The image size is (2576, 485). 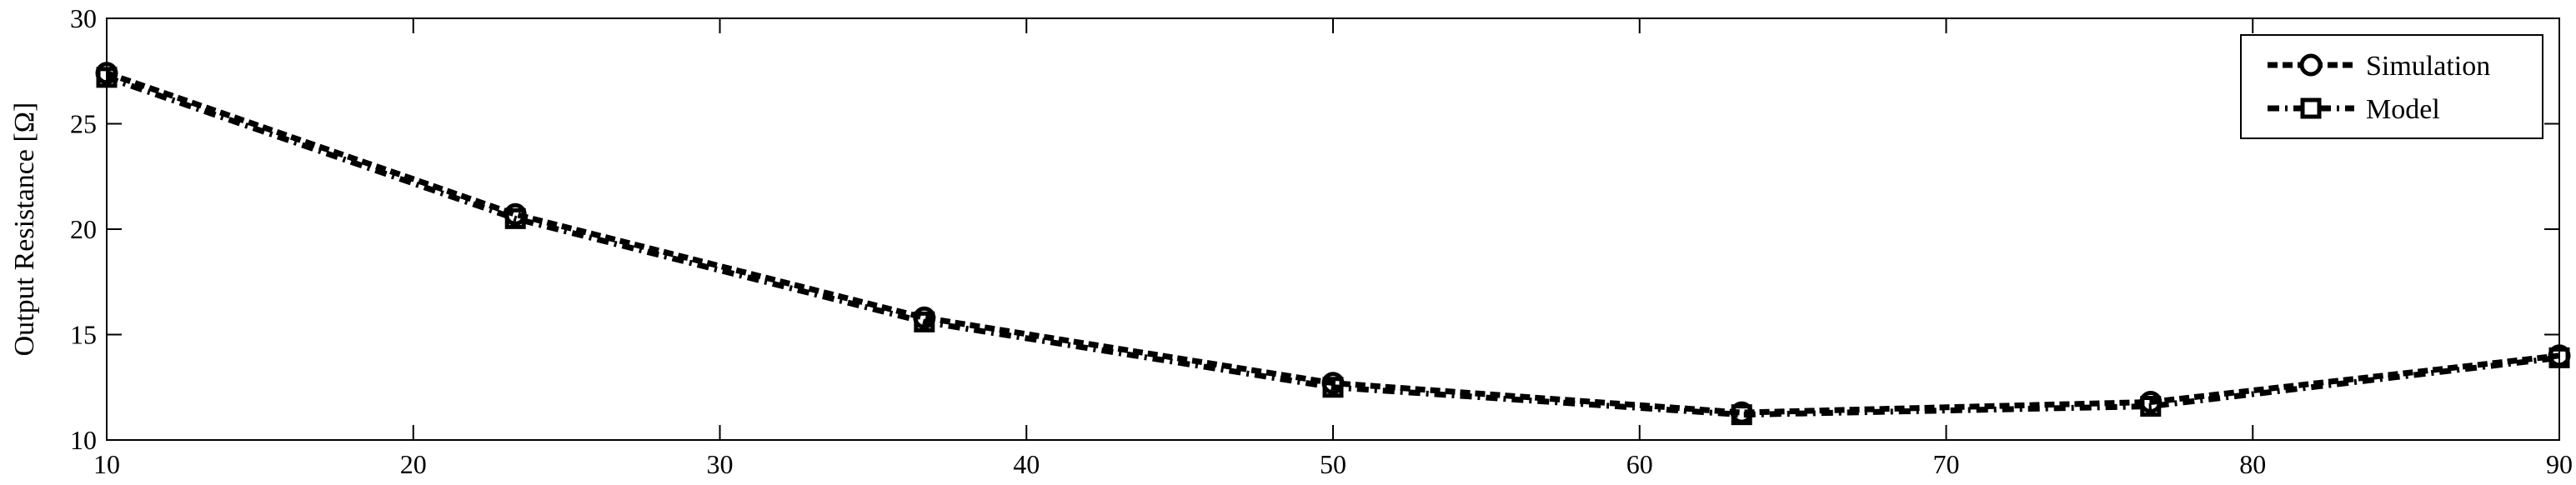 What do you see at coordinates (83, 440) in the screenshot?
I see `y-tick-label: 10` at bounding box center [83, 440].